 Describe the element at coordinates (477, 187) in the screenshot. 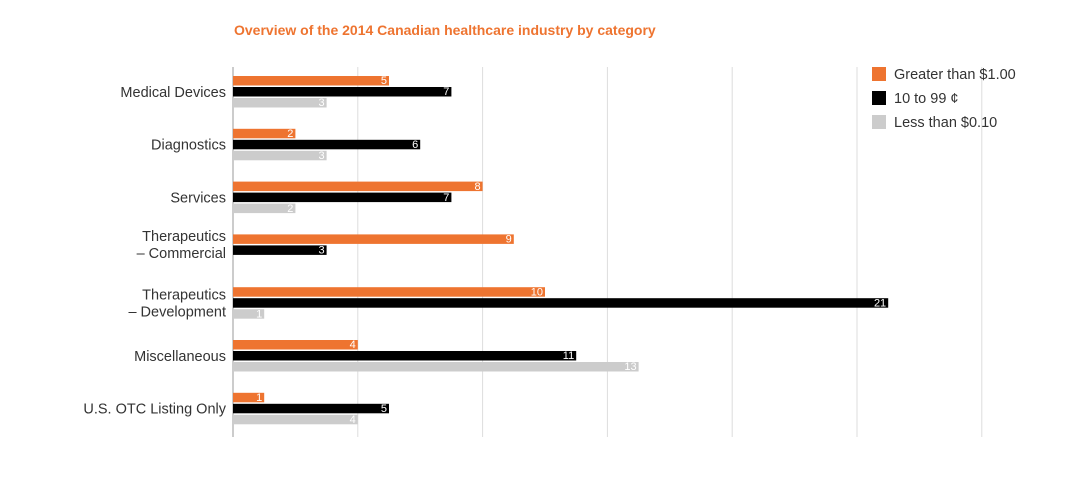

I see `data-label: 8` at that location.